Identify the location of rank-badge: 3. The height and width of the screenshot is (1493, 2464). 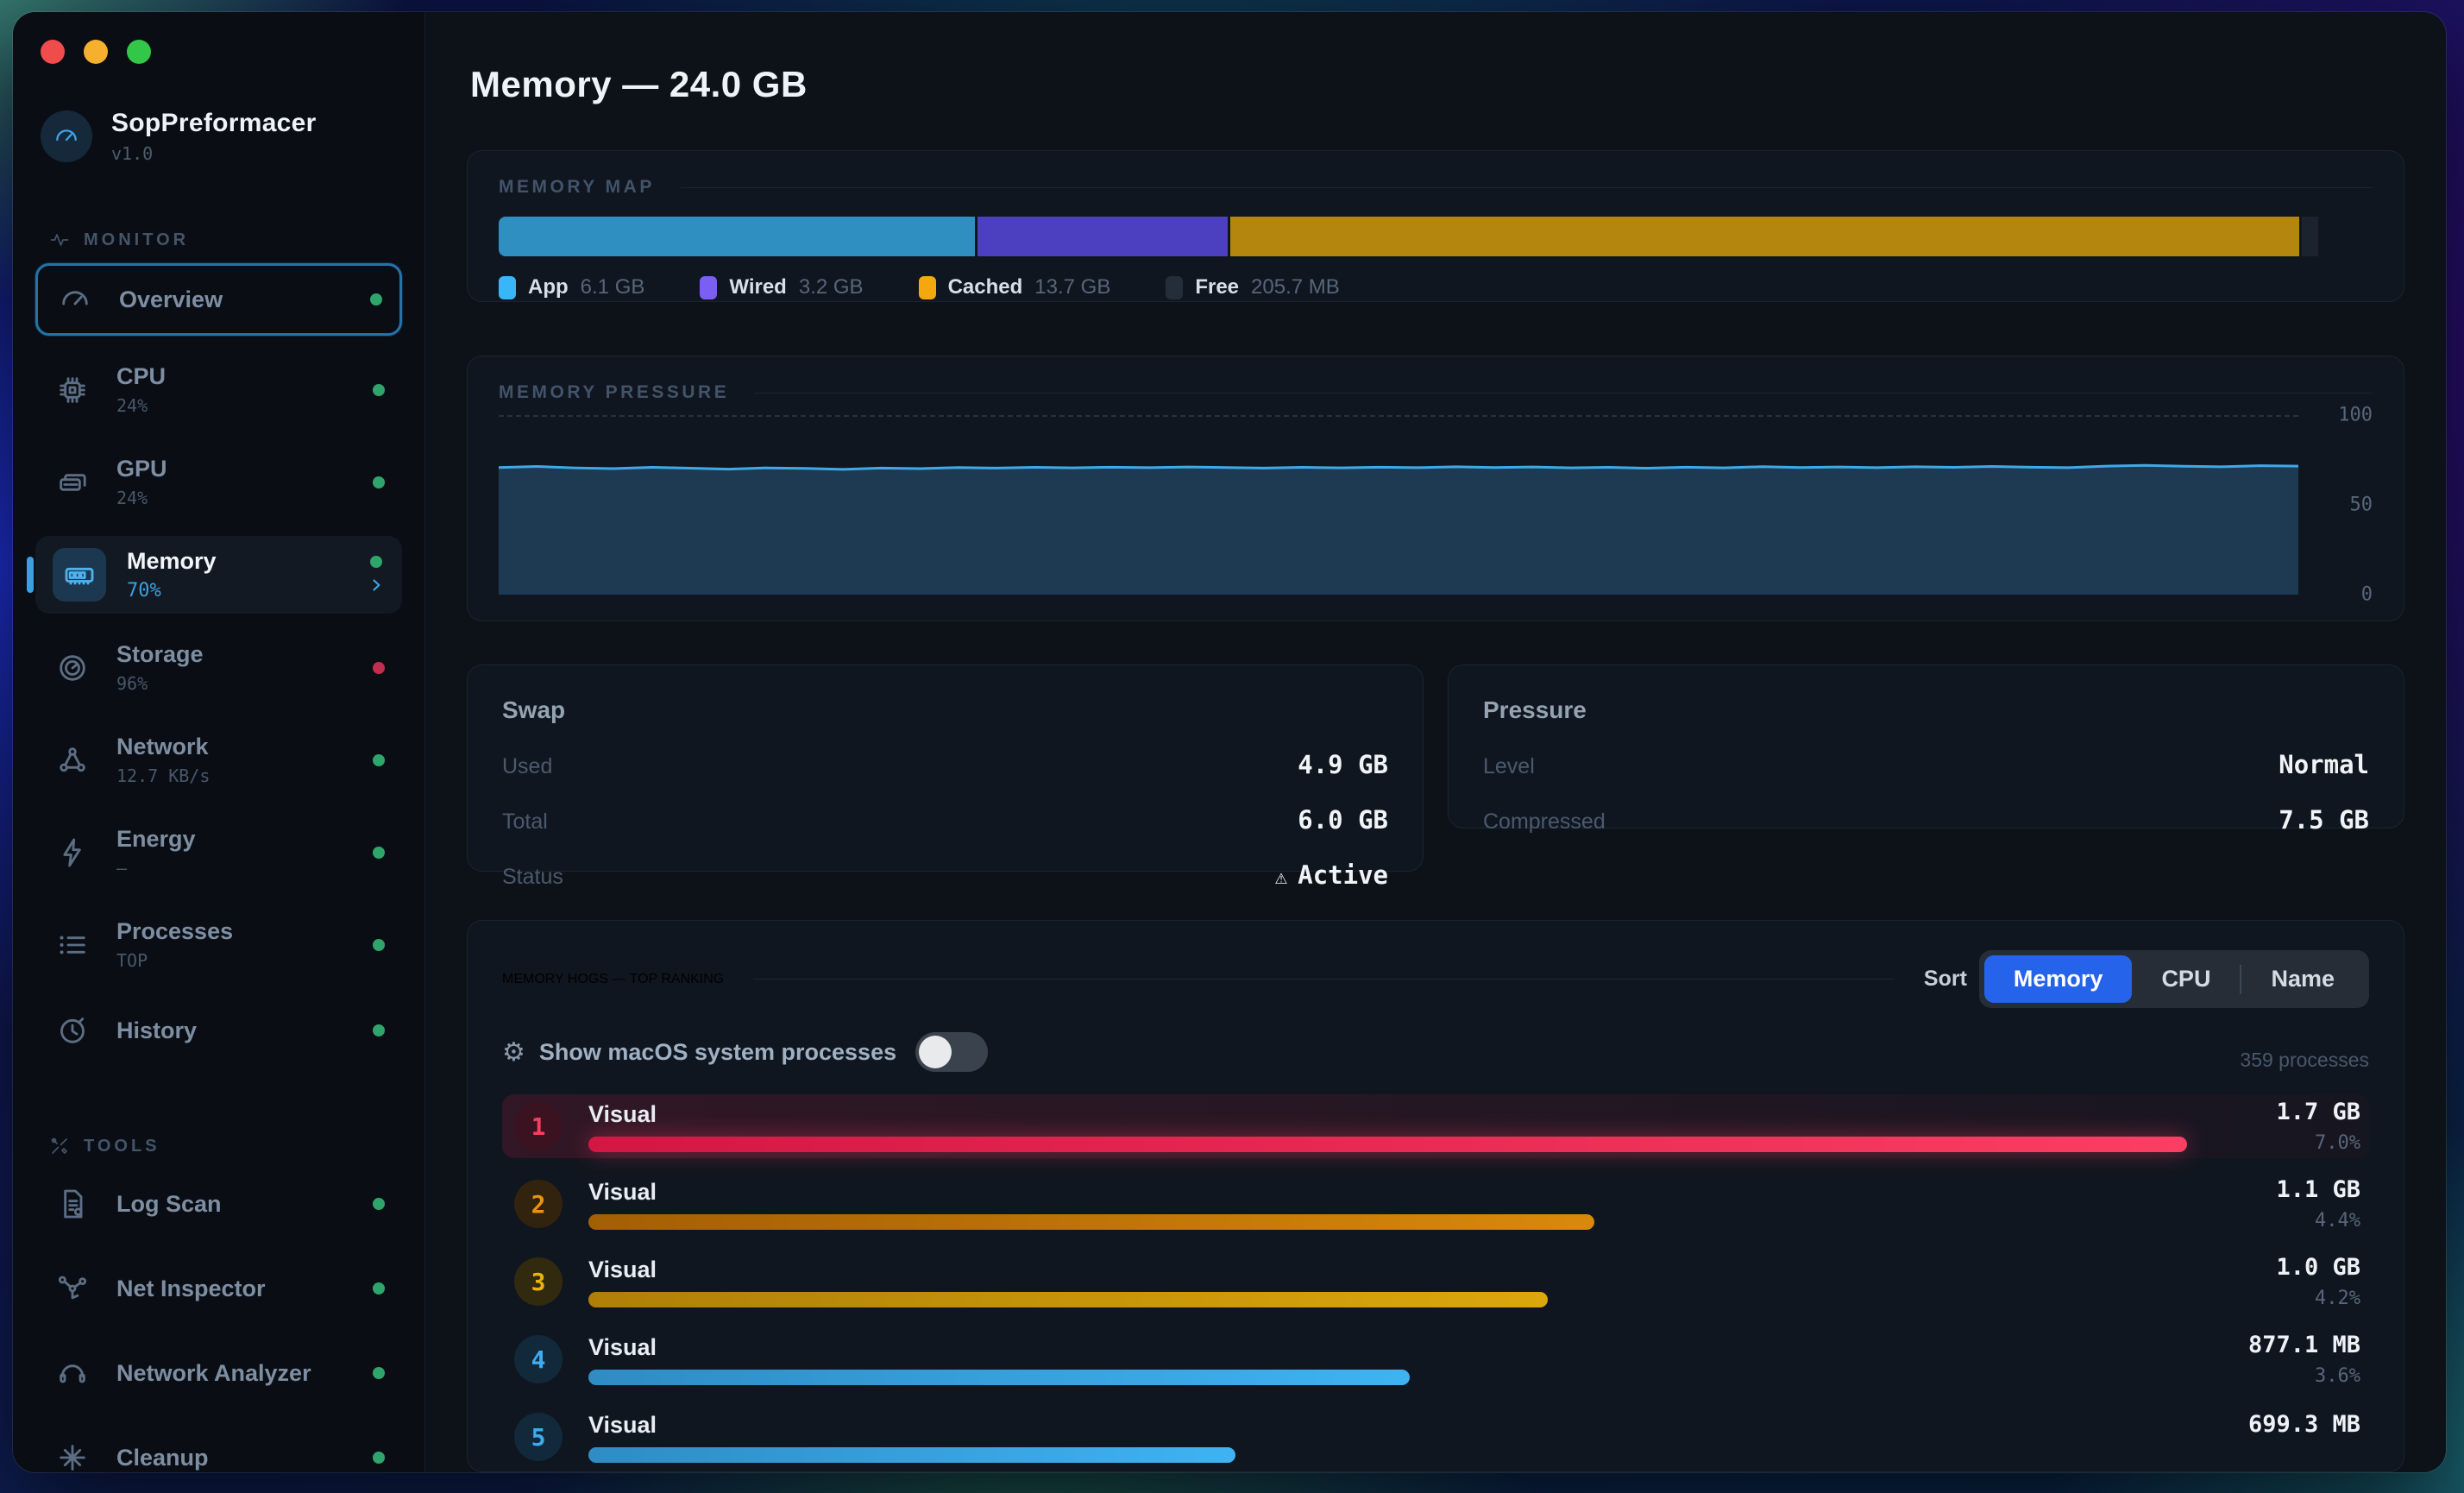
(539, 1282).